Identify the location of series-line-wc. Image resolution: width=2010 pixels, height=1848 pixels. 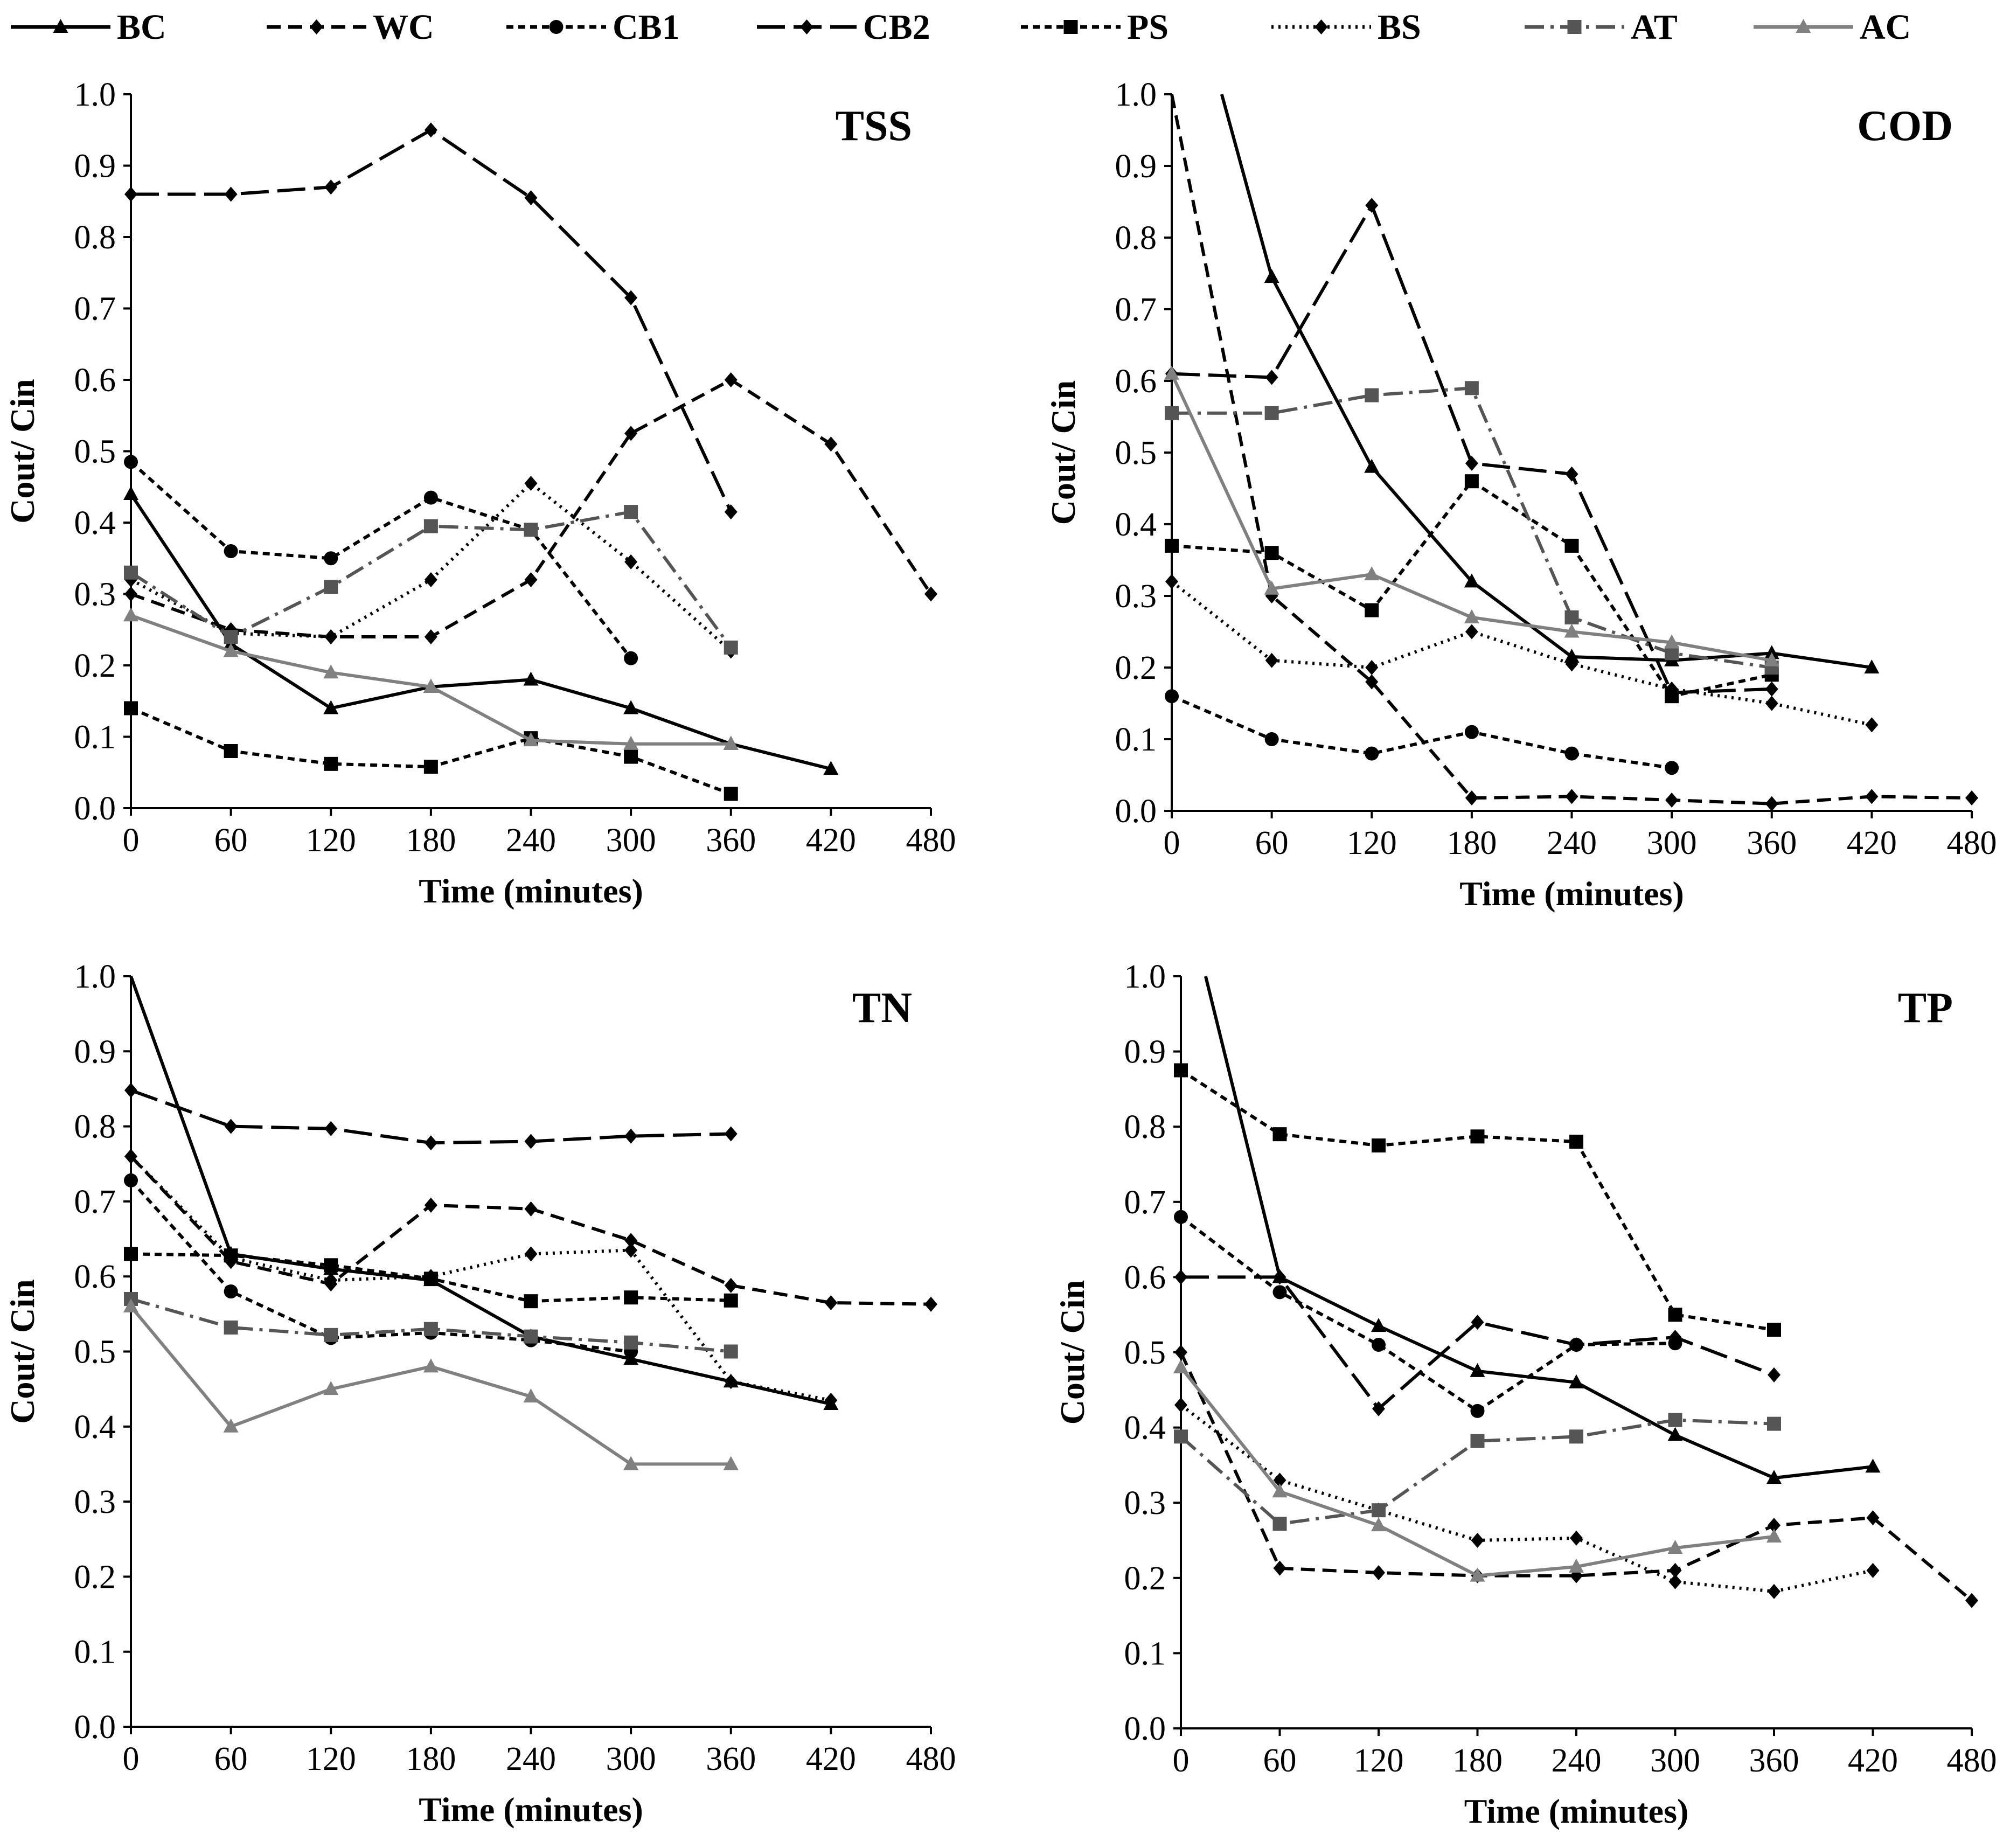
(1576, 1476).